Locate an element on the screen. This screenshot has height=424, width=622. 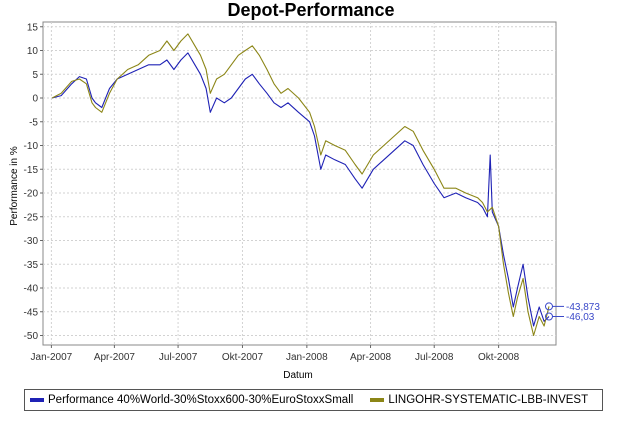
y-tick-label: 10 is located at coordinates (33, 51).